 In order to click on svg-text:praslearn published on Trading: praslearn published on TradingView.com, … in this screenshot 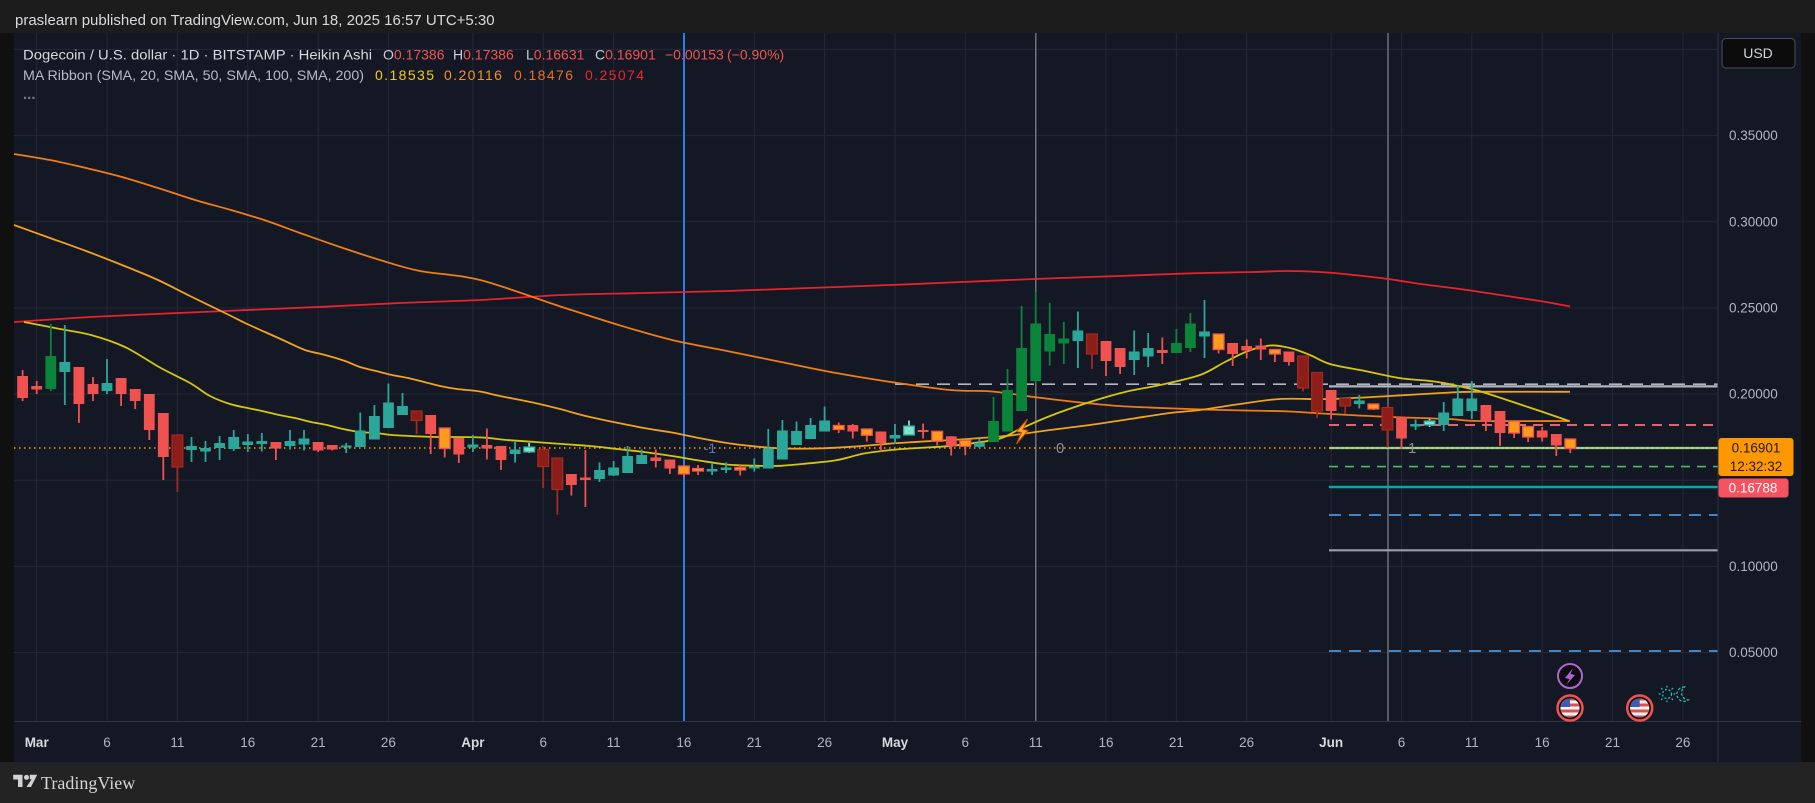, I will do `click(255, 20)`.